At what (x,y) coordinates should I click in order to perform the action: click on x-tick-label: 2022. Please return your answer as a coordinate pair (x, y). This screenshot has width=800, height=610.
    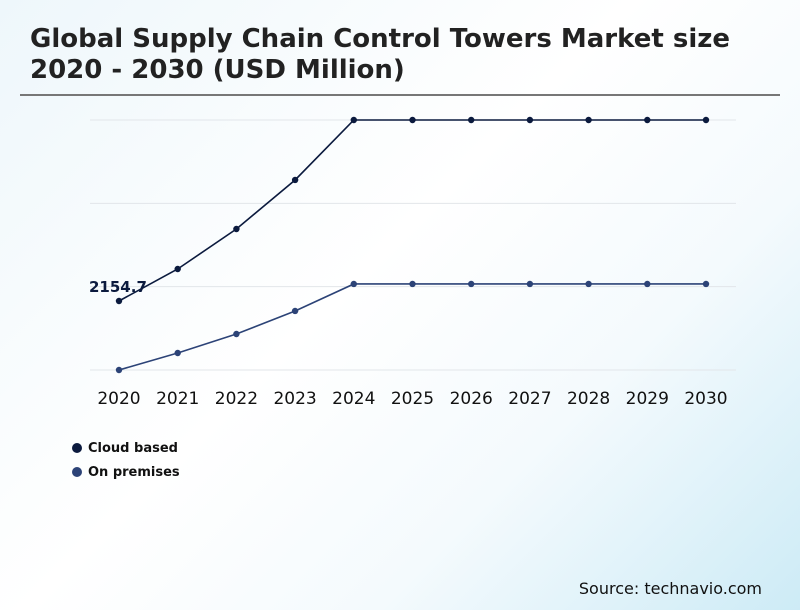
    Looking at the image, I should click on (236, 399).